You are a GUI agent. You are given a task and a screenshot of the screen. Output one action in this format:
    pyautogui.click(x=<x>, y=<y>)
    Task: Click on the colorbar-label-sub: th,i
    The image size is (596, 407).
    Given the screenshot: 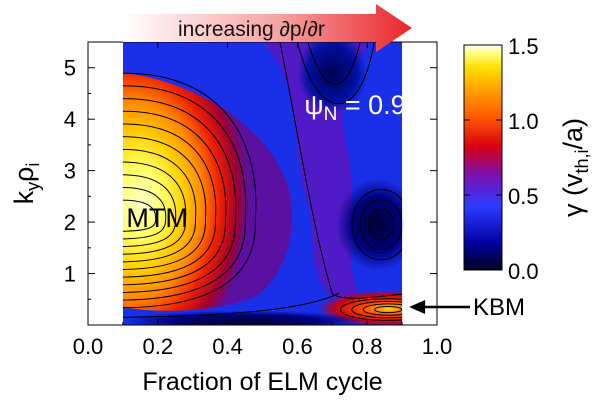 What is the action you would take?
    pyautogui.click(x=582, y=162)
    